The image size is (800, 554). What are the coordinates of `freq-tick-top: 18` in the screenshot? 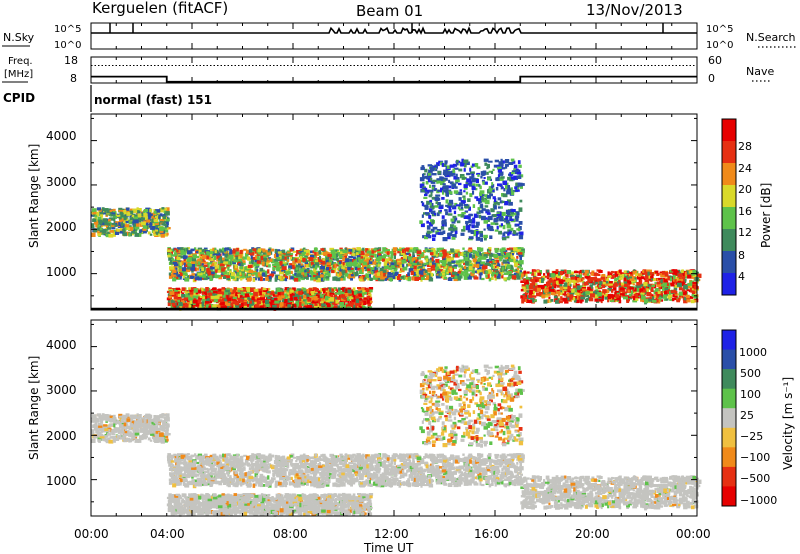 It's located at (71, 60).